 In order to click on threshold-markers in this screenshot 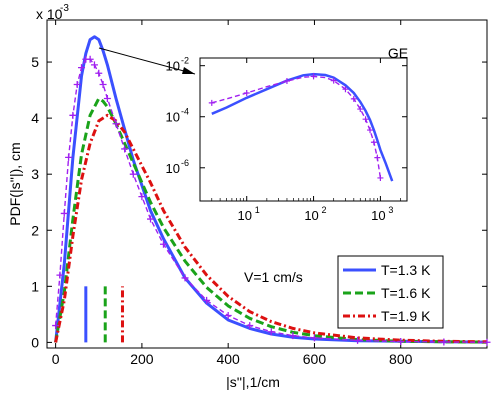, I will do `click(104, 314)`.